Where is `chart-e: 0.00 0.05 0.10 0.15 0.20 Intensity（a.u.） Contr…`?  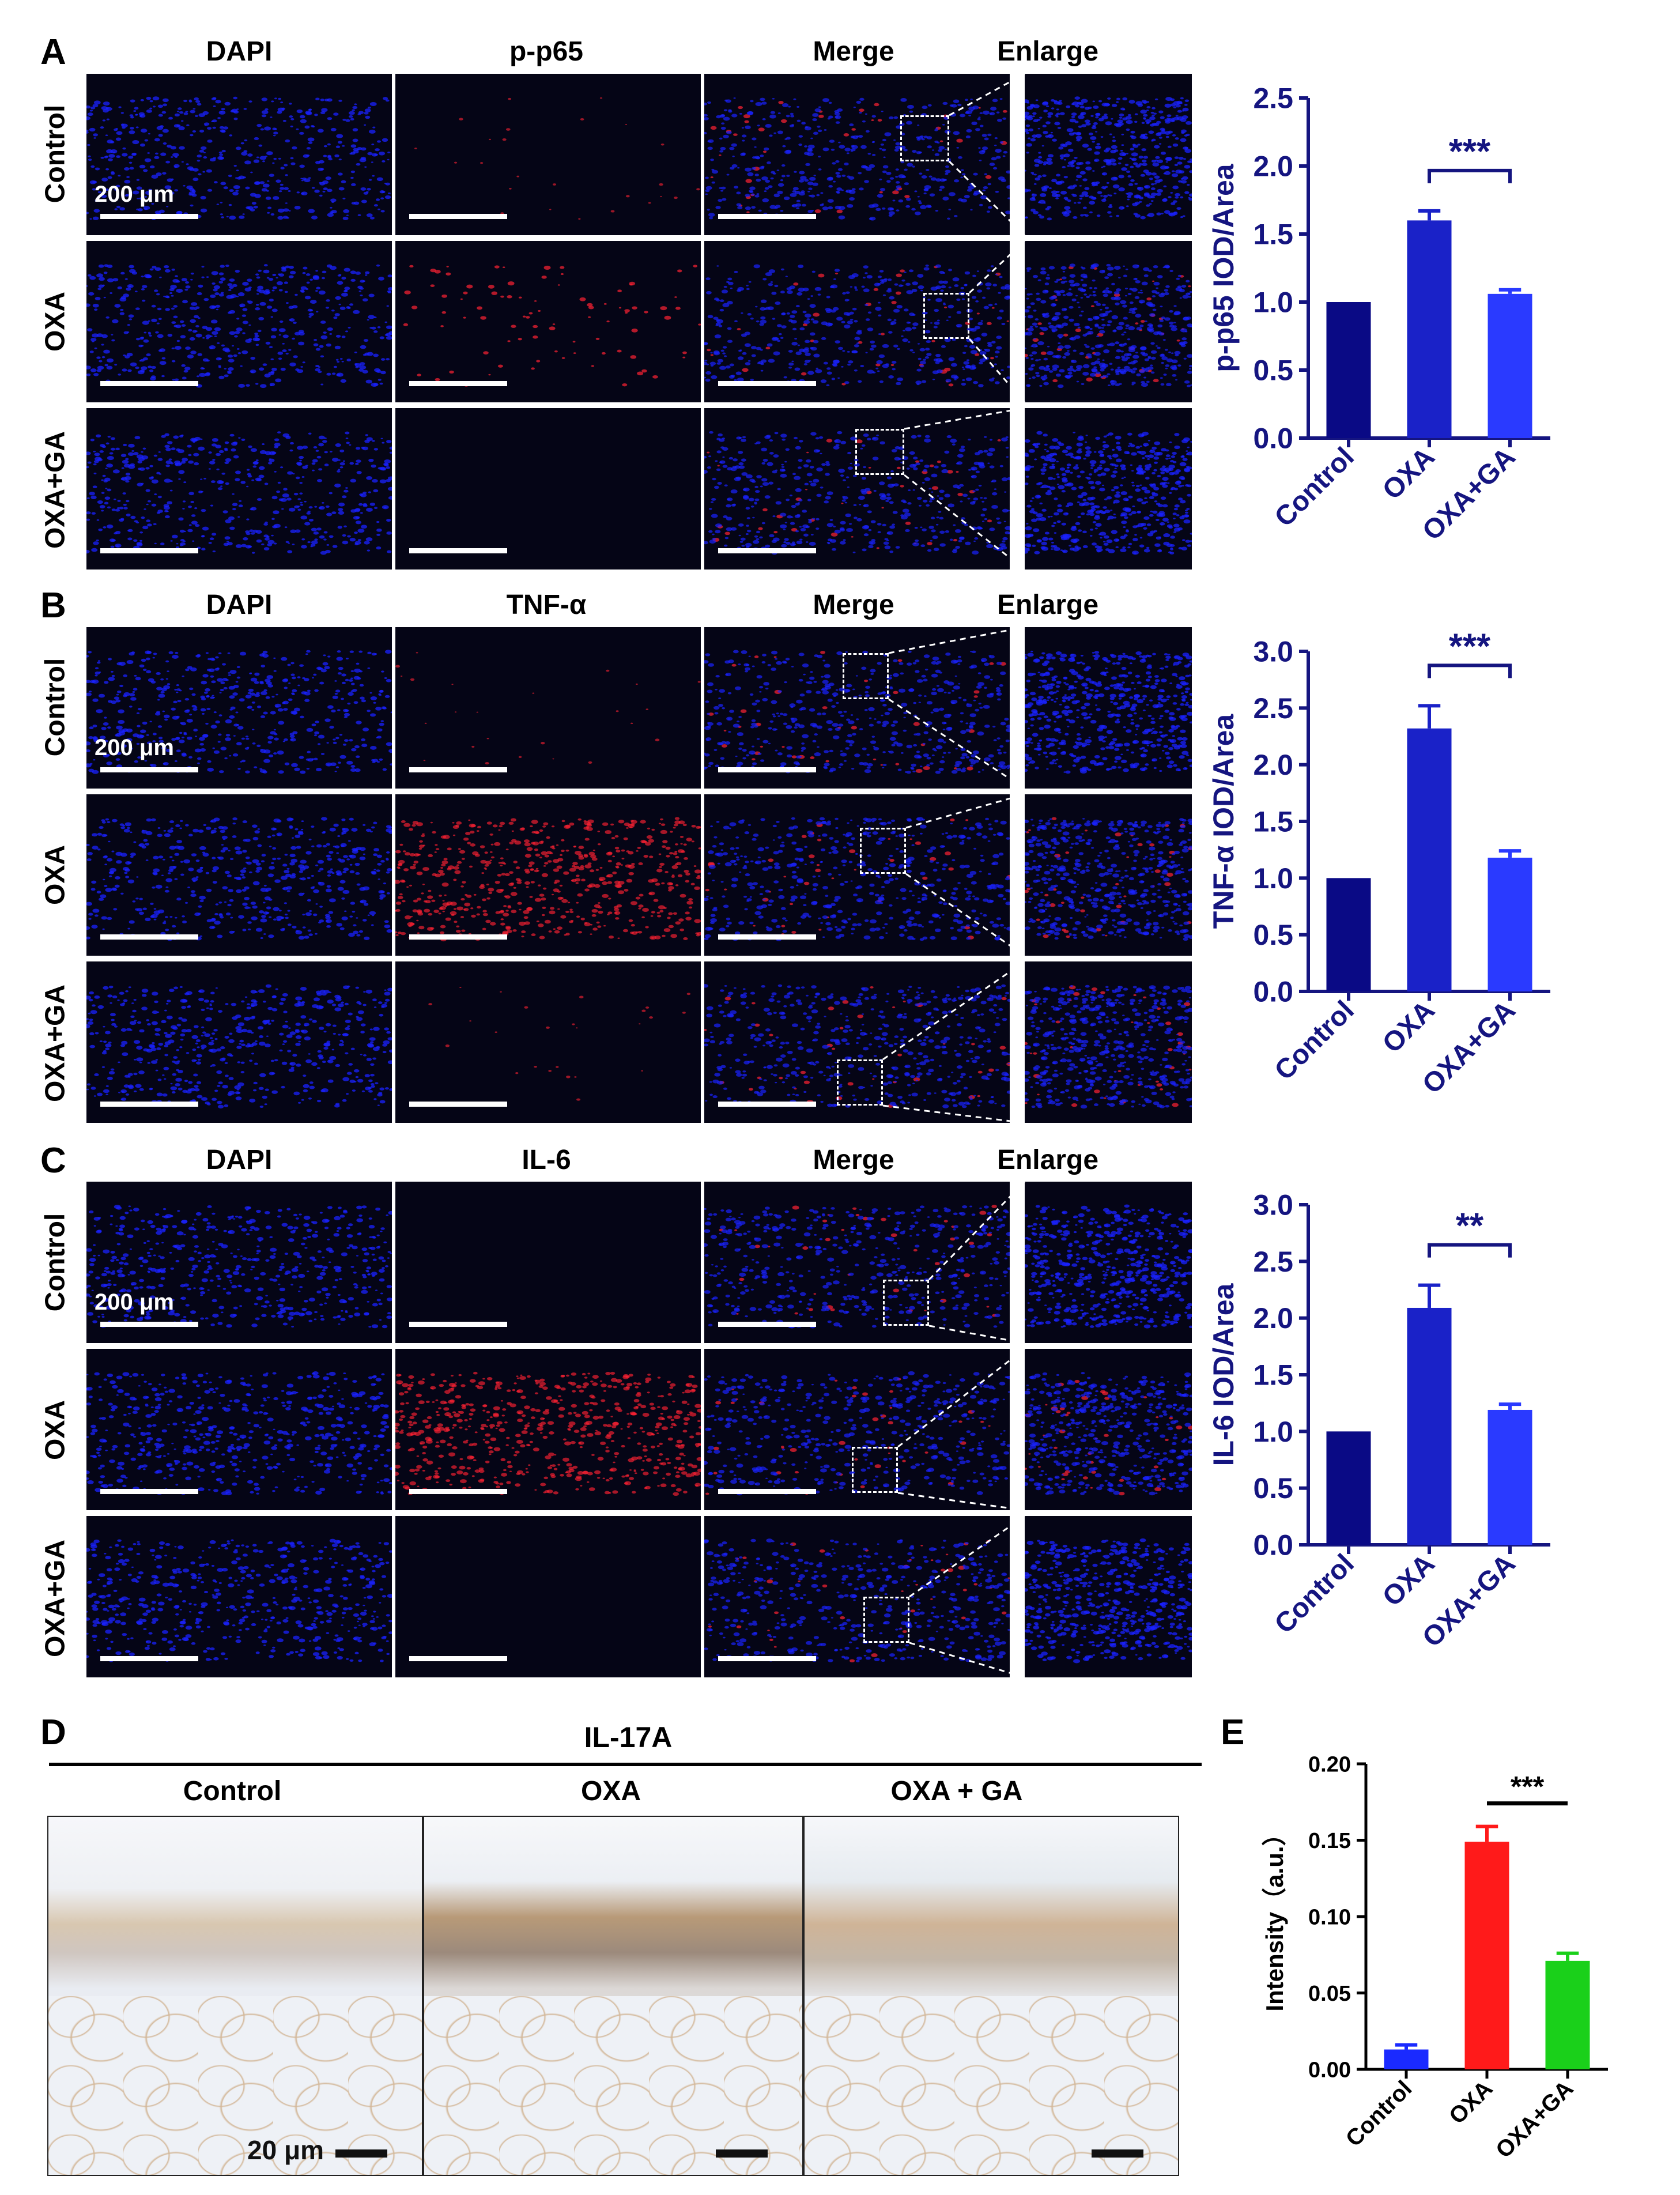 chart-e: 0.00 0.05 0.10 0.15 0.20 Intensity（a.u.） Contr… is located at coordinates (1435, 1957).